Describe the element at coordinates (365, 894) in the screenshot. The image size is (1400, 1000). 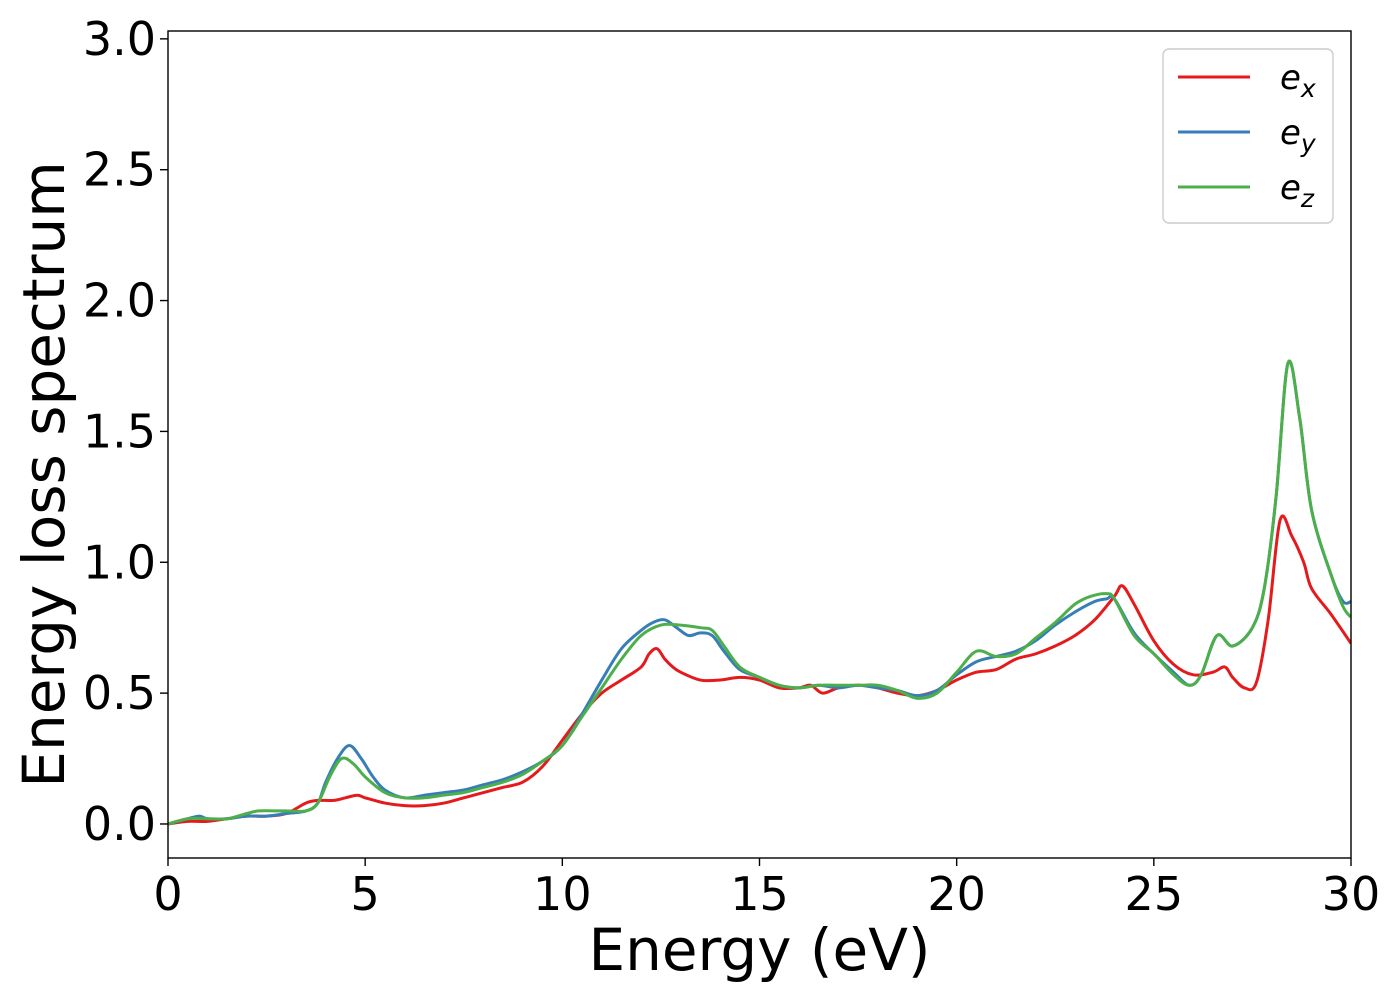
I see `x-tick-label: 5` at that location.